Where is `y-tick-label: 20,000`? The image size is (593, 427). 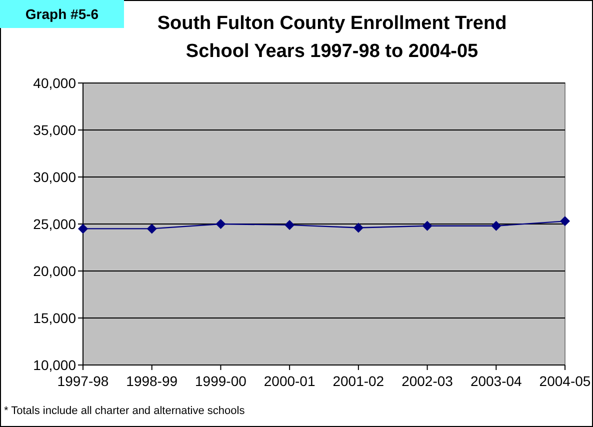 y-tick-label: 20,000 is located at coordinates (54, 271).